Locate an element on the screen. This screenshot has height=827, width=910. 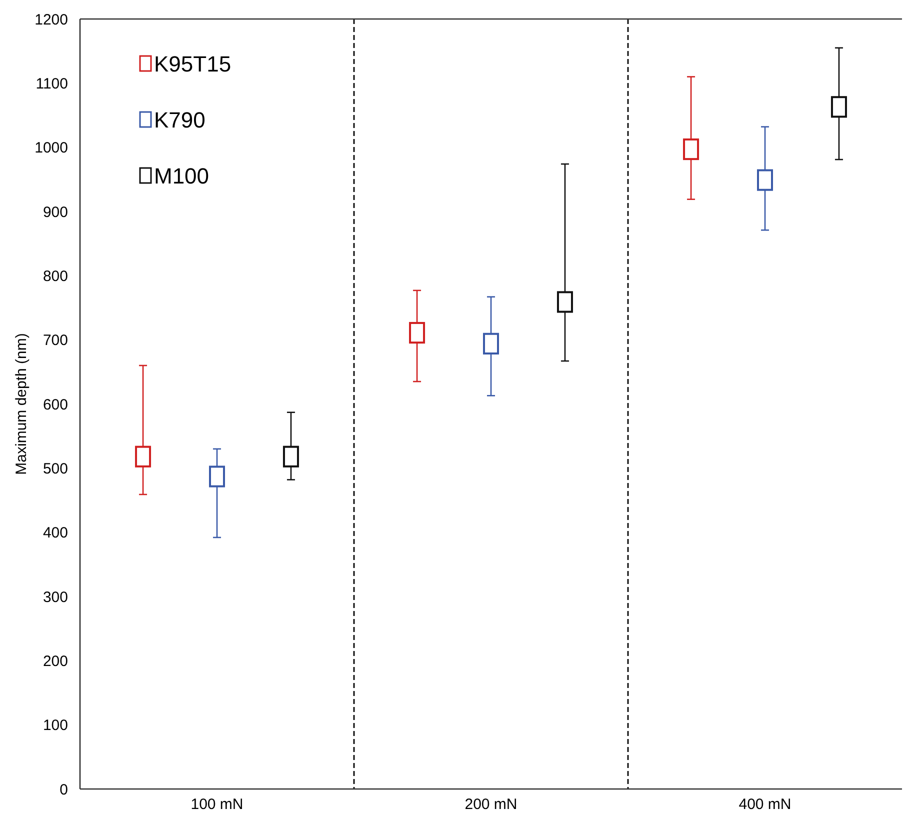
x-tick-label: 400 mN is located at coordinates (765, 804).